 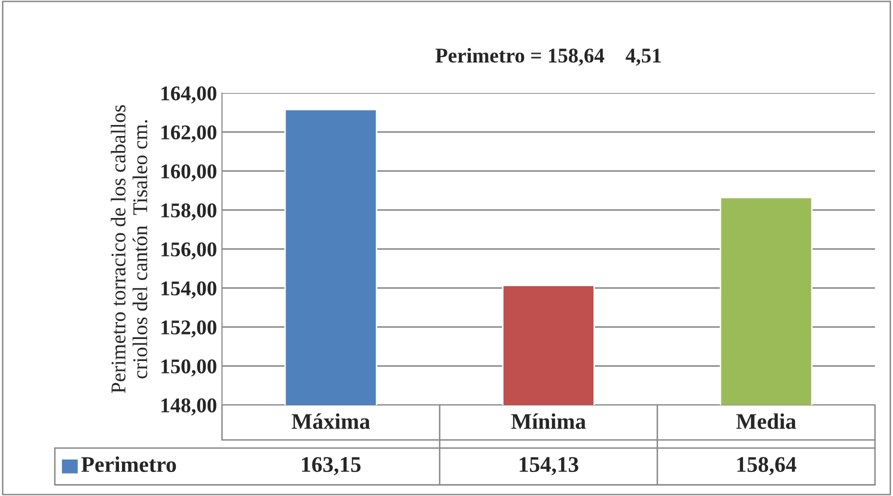 What do you see at coordinates (189, 95) in the screenshot?
I see `y-tick-label: 164,00` at bounding box center [189, 95].